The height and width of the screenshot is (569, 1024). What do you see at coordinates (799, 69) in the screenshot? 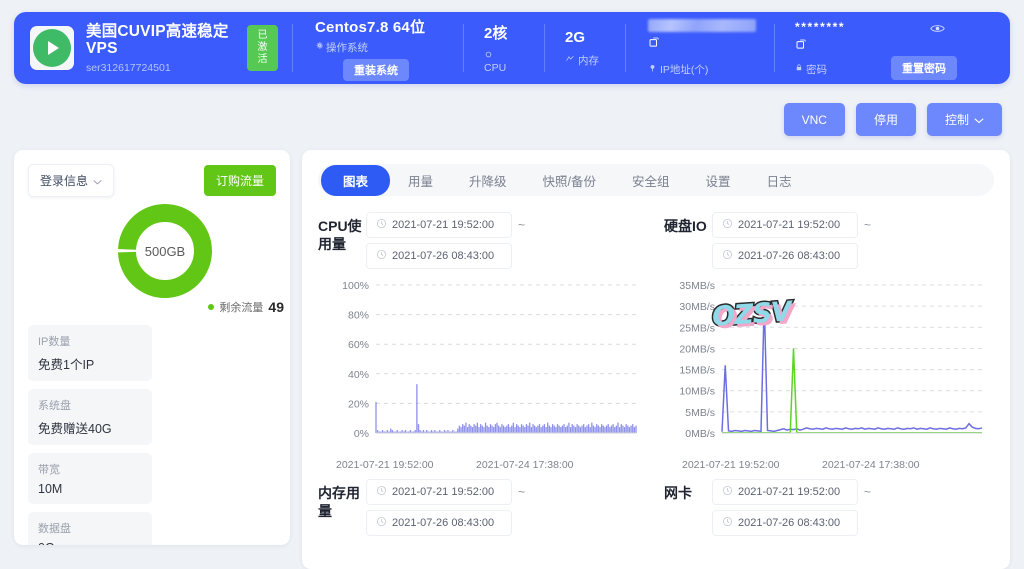
I see `lock-icon` at bounding box center [799, 69].